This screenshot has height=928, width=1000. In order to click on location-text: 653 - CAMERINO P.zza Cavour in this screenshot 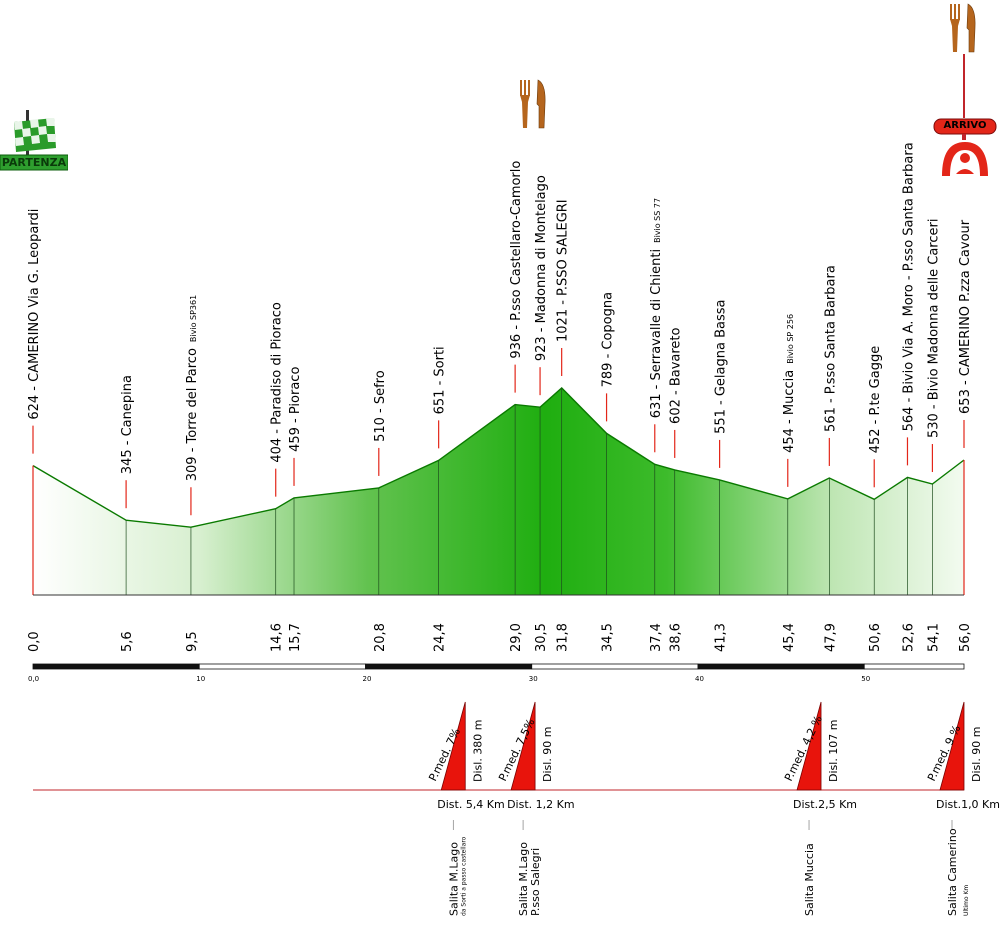, I will do `click(965, 316)`.